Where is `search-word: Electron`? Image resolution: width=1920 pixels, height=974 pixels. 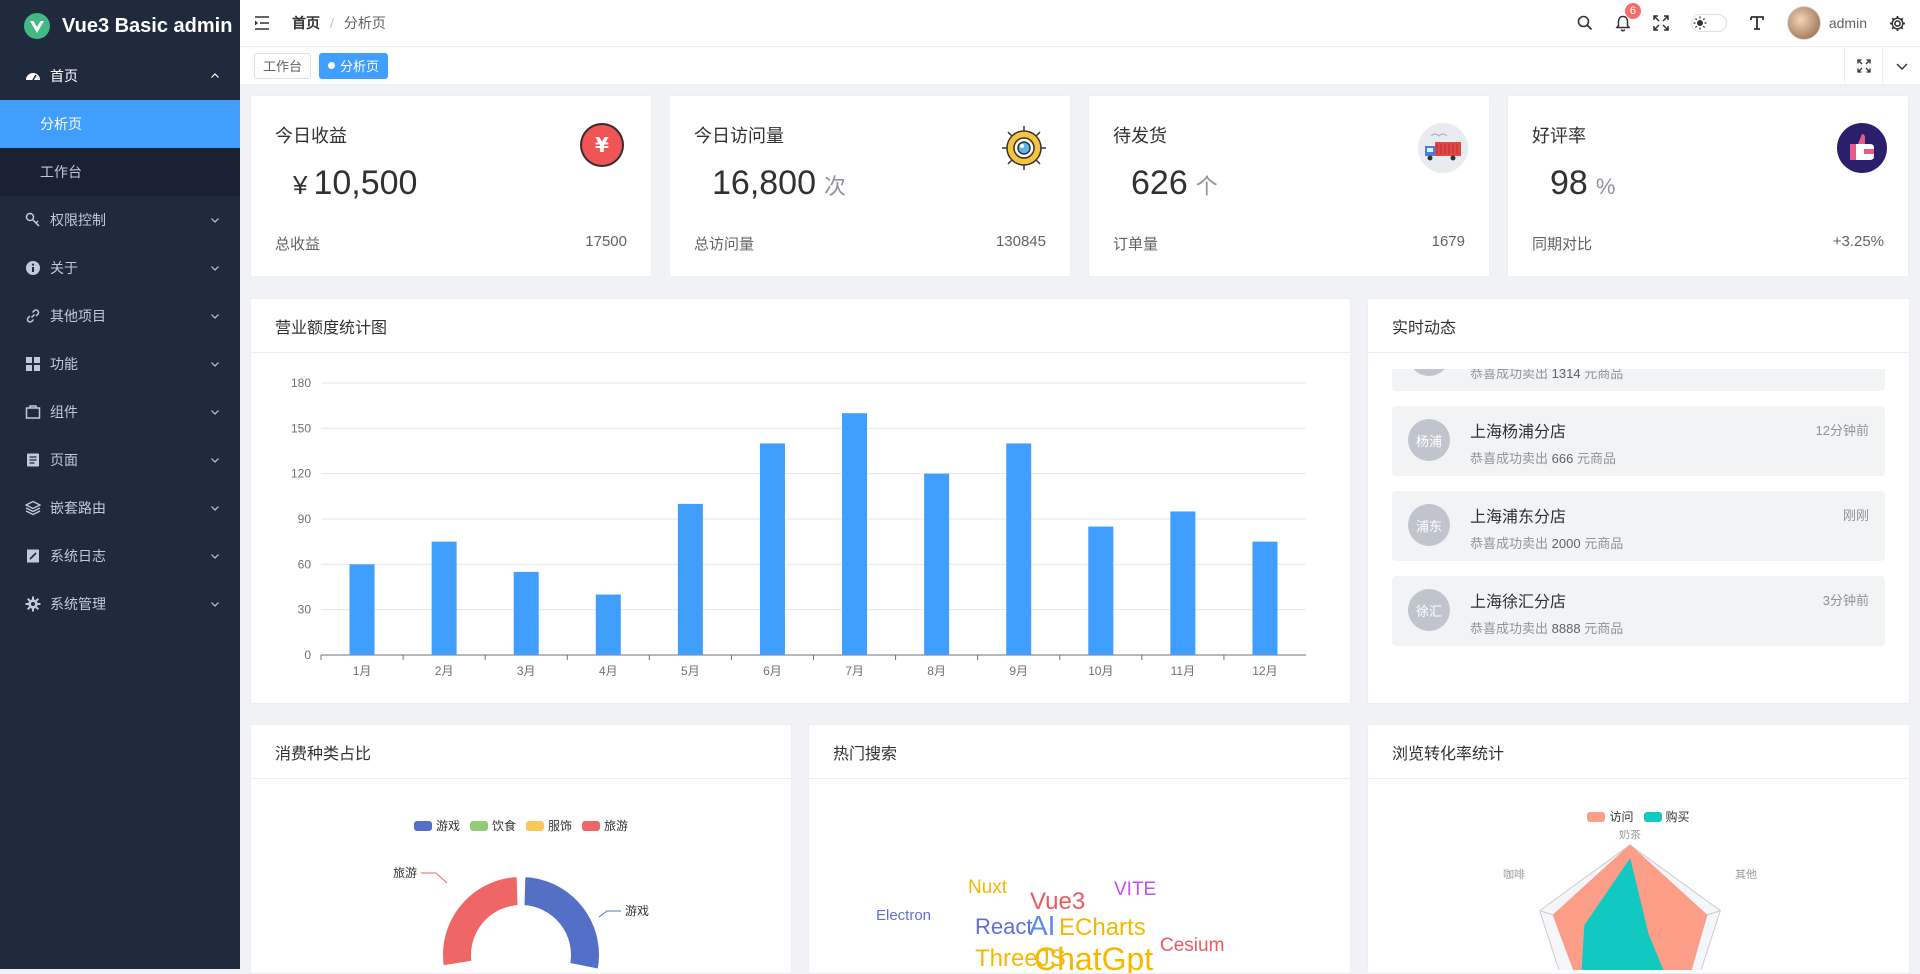
search-word: Electron is located at coordinates (904, 915).